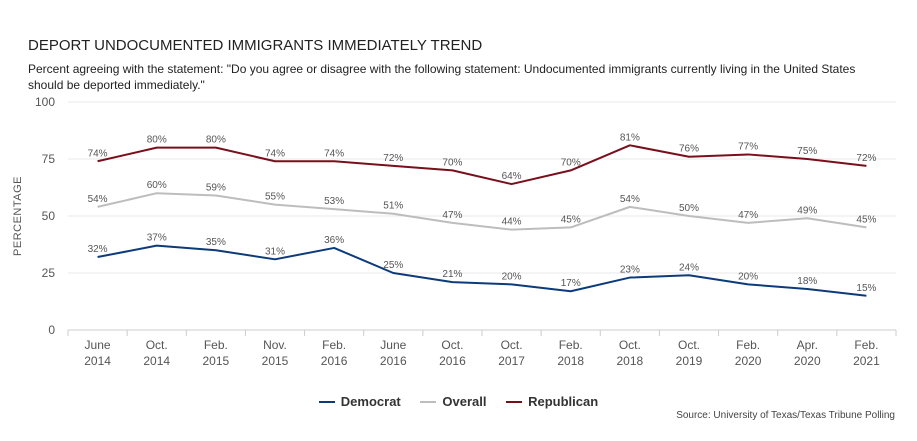 The image size is (917, 441). Describe the element at coordinates (275, 345) in the screenshot. I see `x-tick-label: Nov.` at that location.